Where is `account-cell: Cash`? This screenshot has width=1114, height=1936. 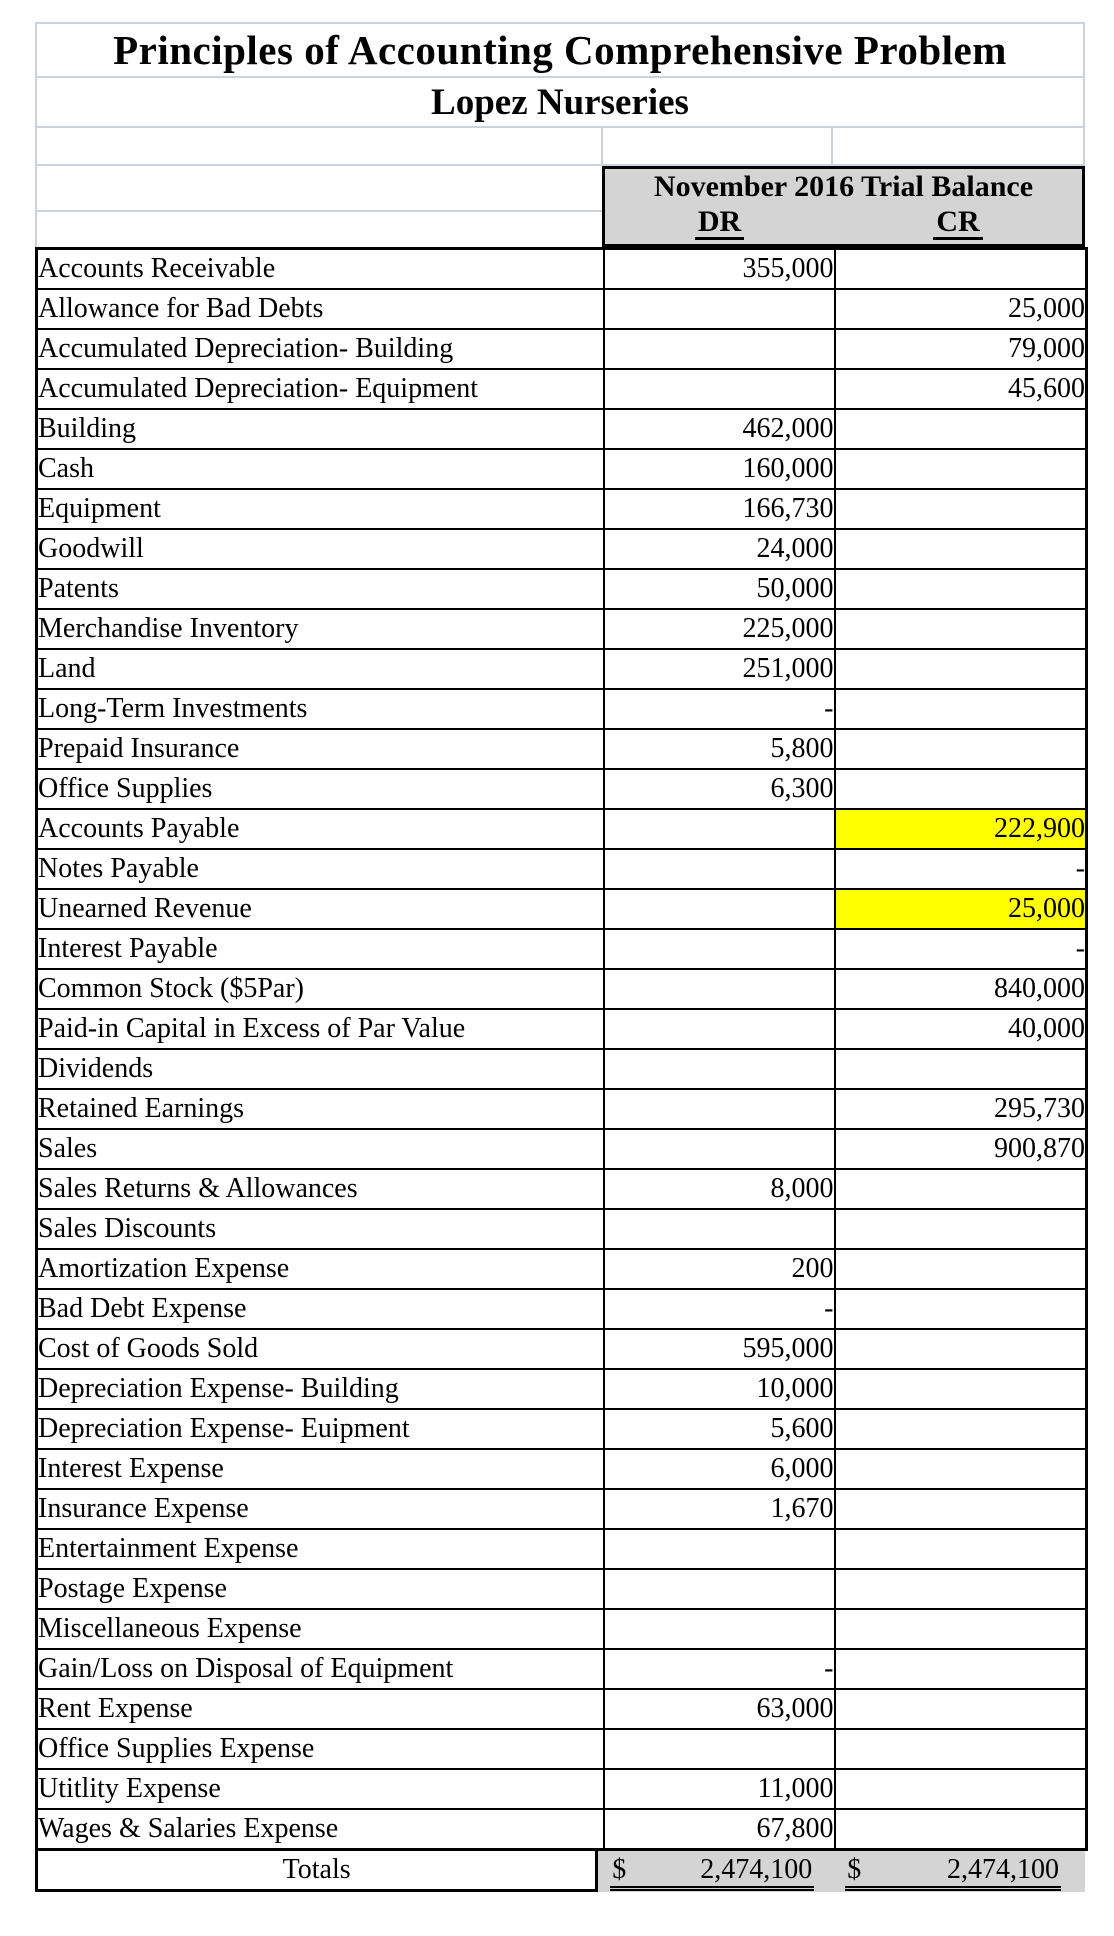 account-cell: Cash is located at coordinates (320, 469).